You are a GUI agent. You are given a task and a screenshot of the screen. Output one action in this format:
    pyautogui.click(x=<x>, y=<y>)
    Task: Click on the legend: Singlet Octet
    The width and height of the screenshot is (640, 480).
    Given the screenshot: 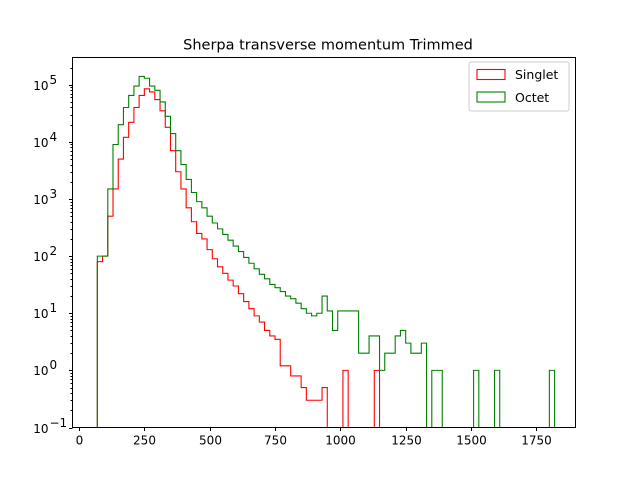 What is the action you would take?
    pyautogui.click(x=519, y=86)
    